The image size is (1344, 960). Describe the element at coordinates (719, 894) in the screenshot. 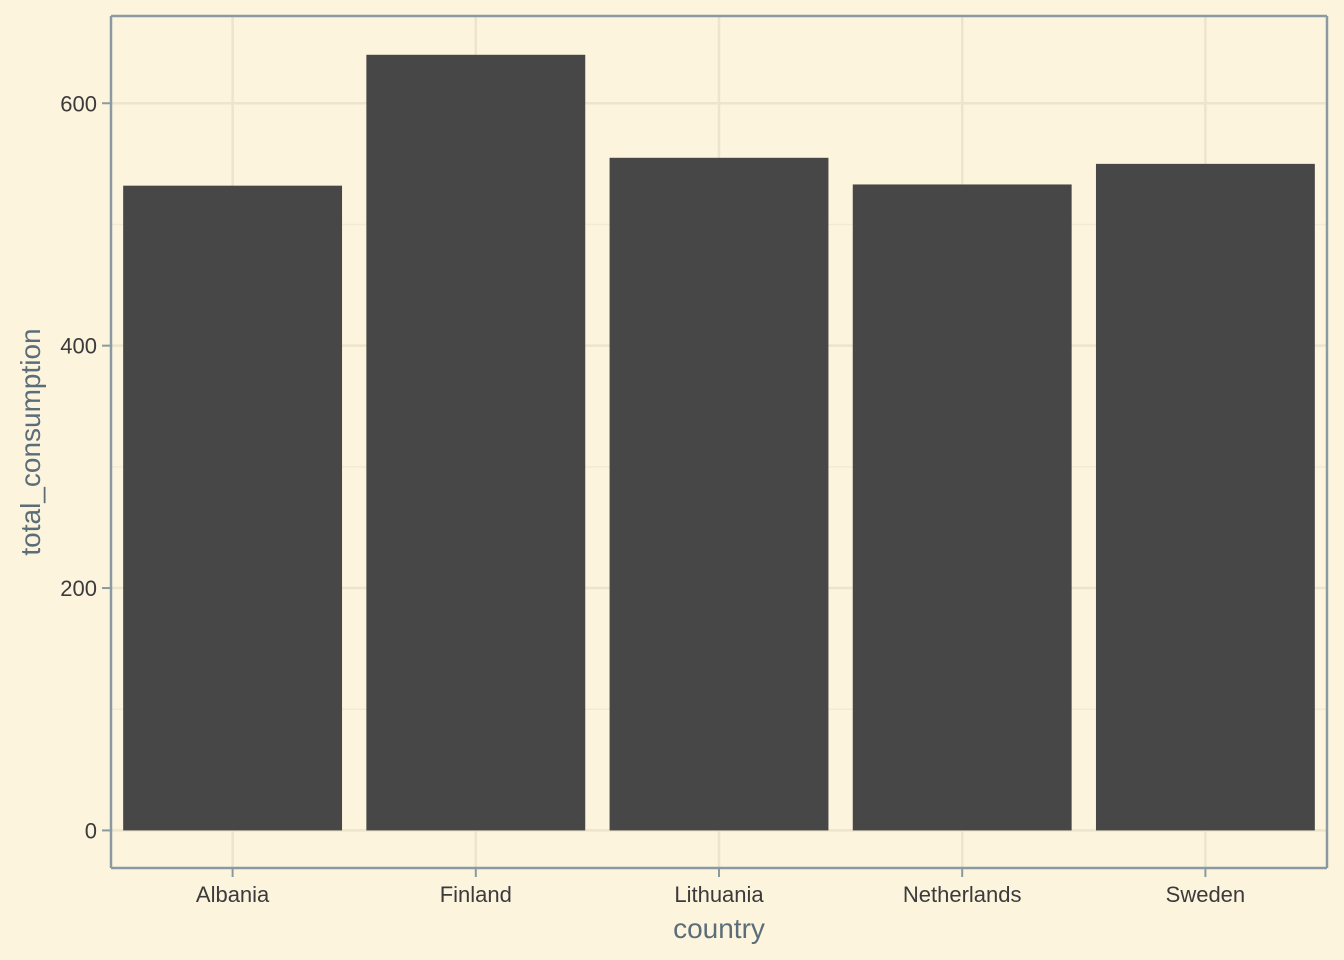

I see `x-tick-label: Lithuania` at that location.